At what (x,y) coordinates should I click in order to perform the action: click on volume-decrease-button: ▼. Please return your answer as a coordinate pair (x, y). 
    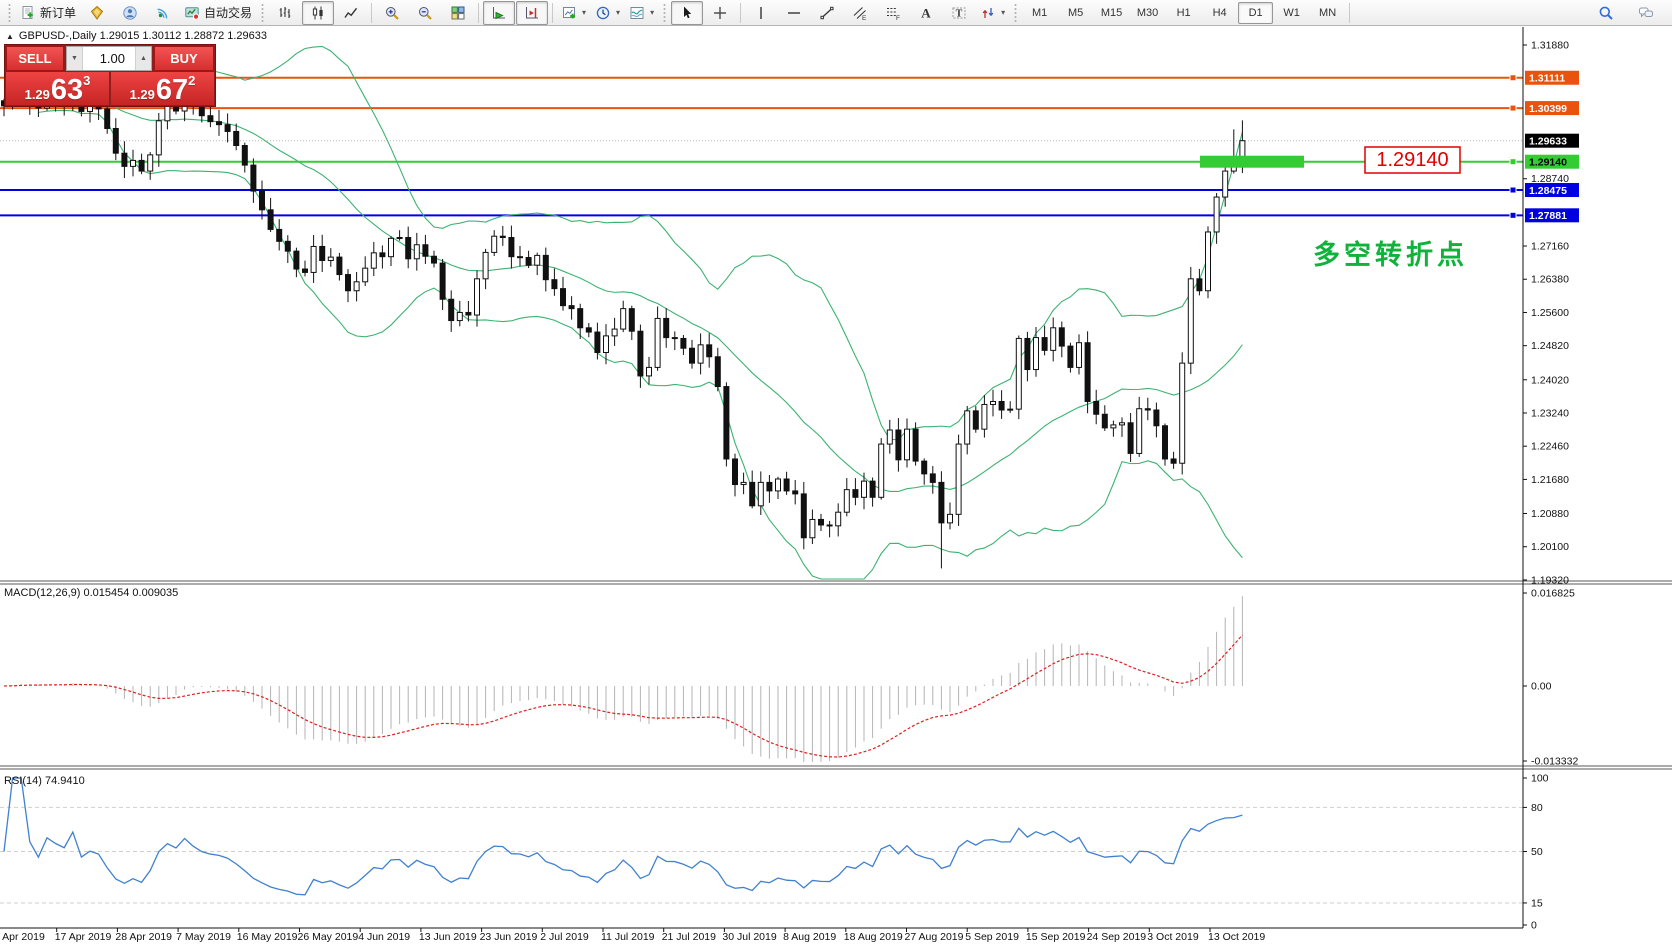
    Looking at the image, I should click on (75, 58).